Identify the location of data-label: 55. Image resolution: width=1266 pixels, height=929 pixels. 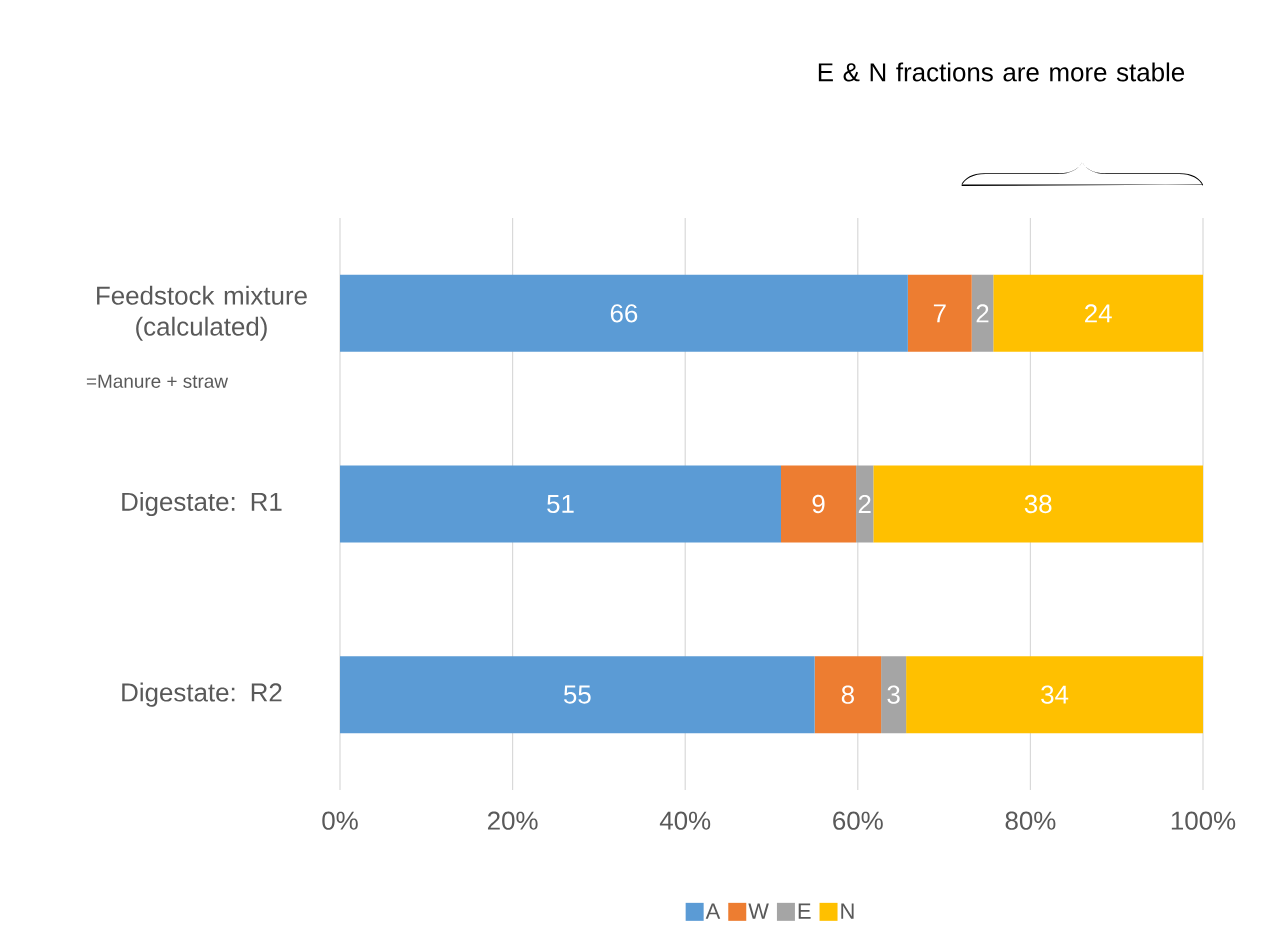
(577, 694).